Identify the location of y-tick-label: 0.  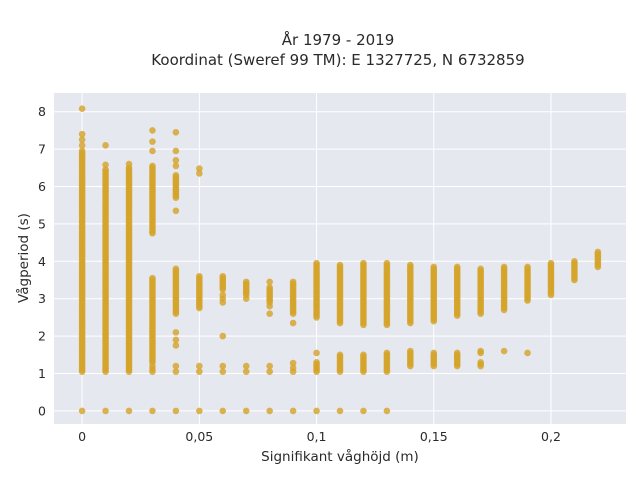
(42, 410).